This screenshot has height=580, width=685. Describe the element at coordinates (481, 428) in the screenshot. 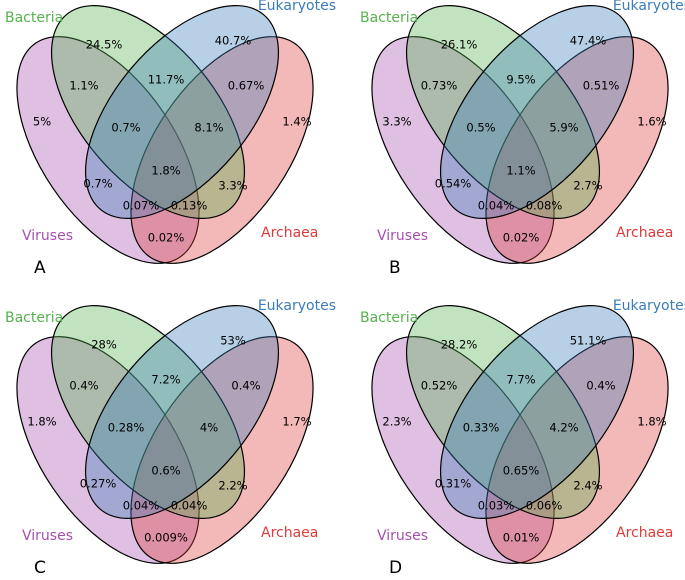

I see `region-vbe-label: 0.33%` at that location.